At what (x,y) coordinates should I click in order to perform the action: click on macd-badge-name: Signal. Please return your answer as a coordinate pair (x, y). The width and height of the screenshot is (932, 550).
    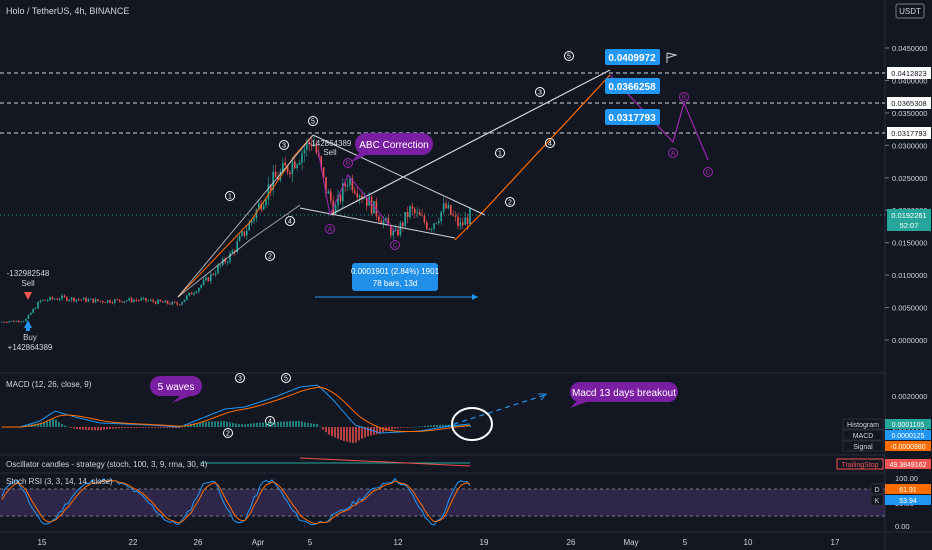
    Looking at the image, I should click on (863, 447).